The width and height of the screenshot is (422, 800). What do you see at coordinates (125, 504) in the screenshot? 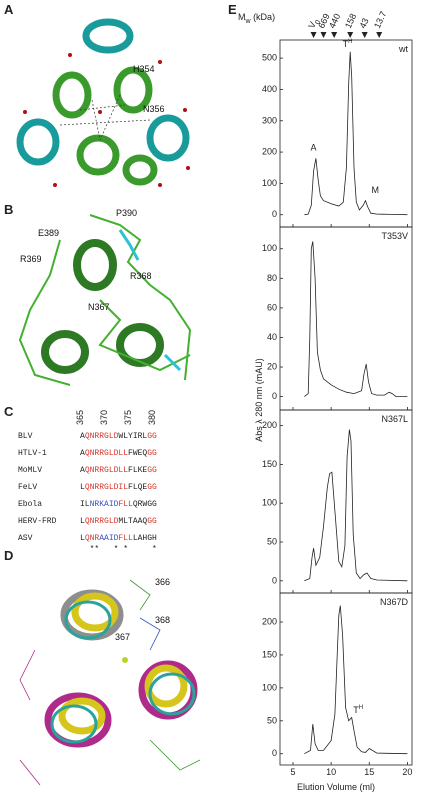
I see `residues: FLL` at bounding box center [125, 504].